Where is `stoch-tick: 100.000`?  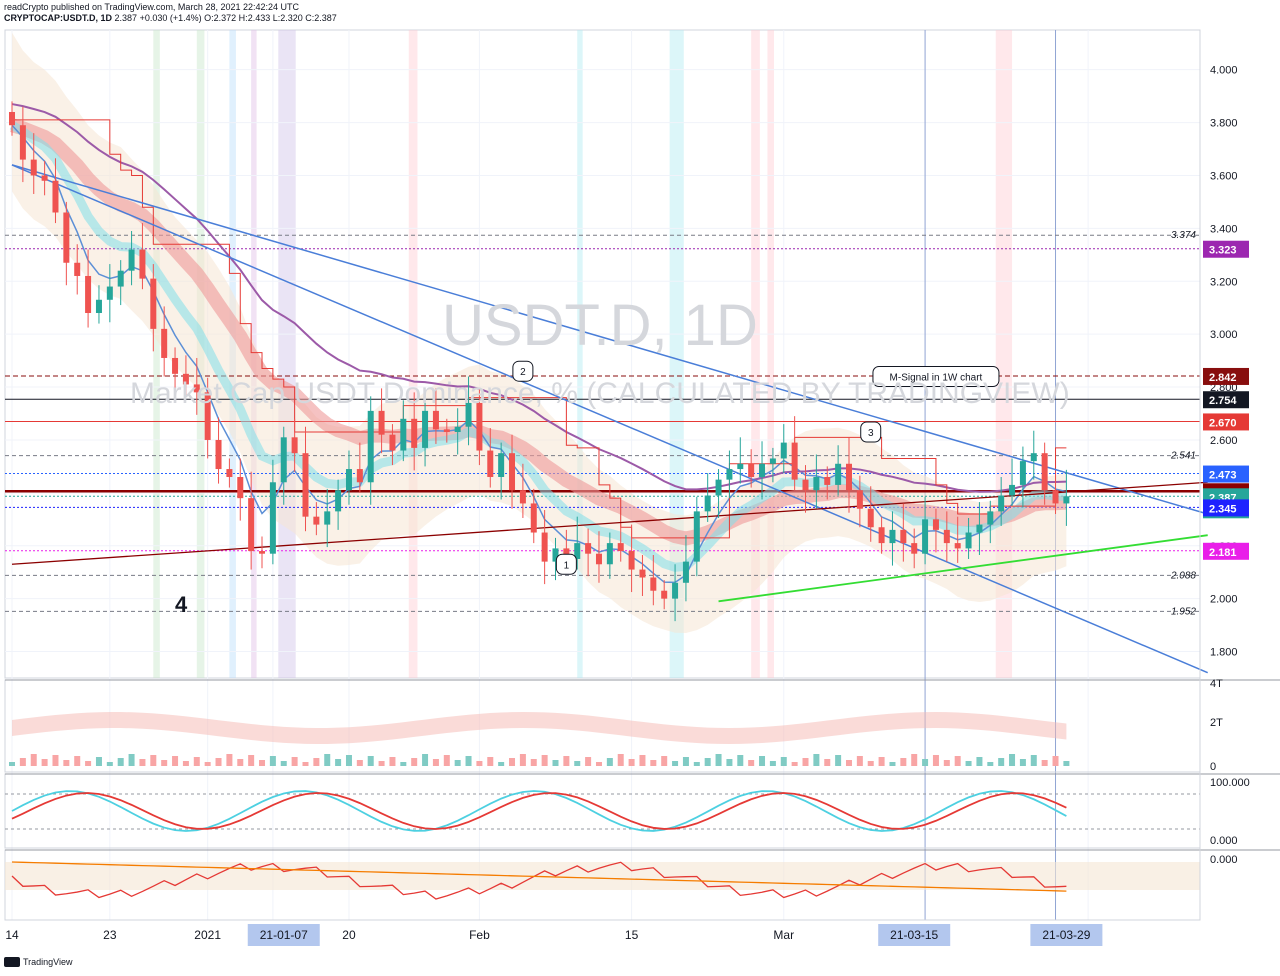 stoch-tick: 100.000 is located at coordinates (1230, 783).